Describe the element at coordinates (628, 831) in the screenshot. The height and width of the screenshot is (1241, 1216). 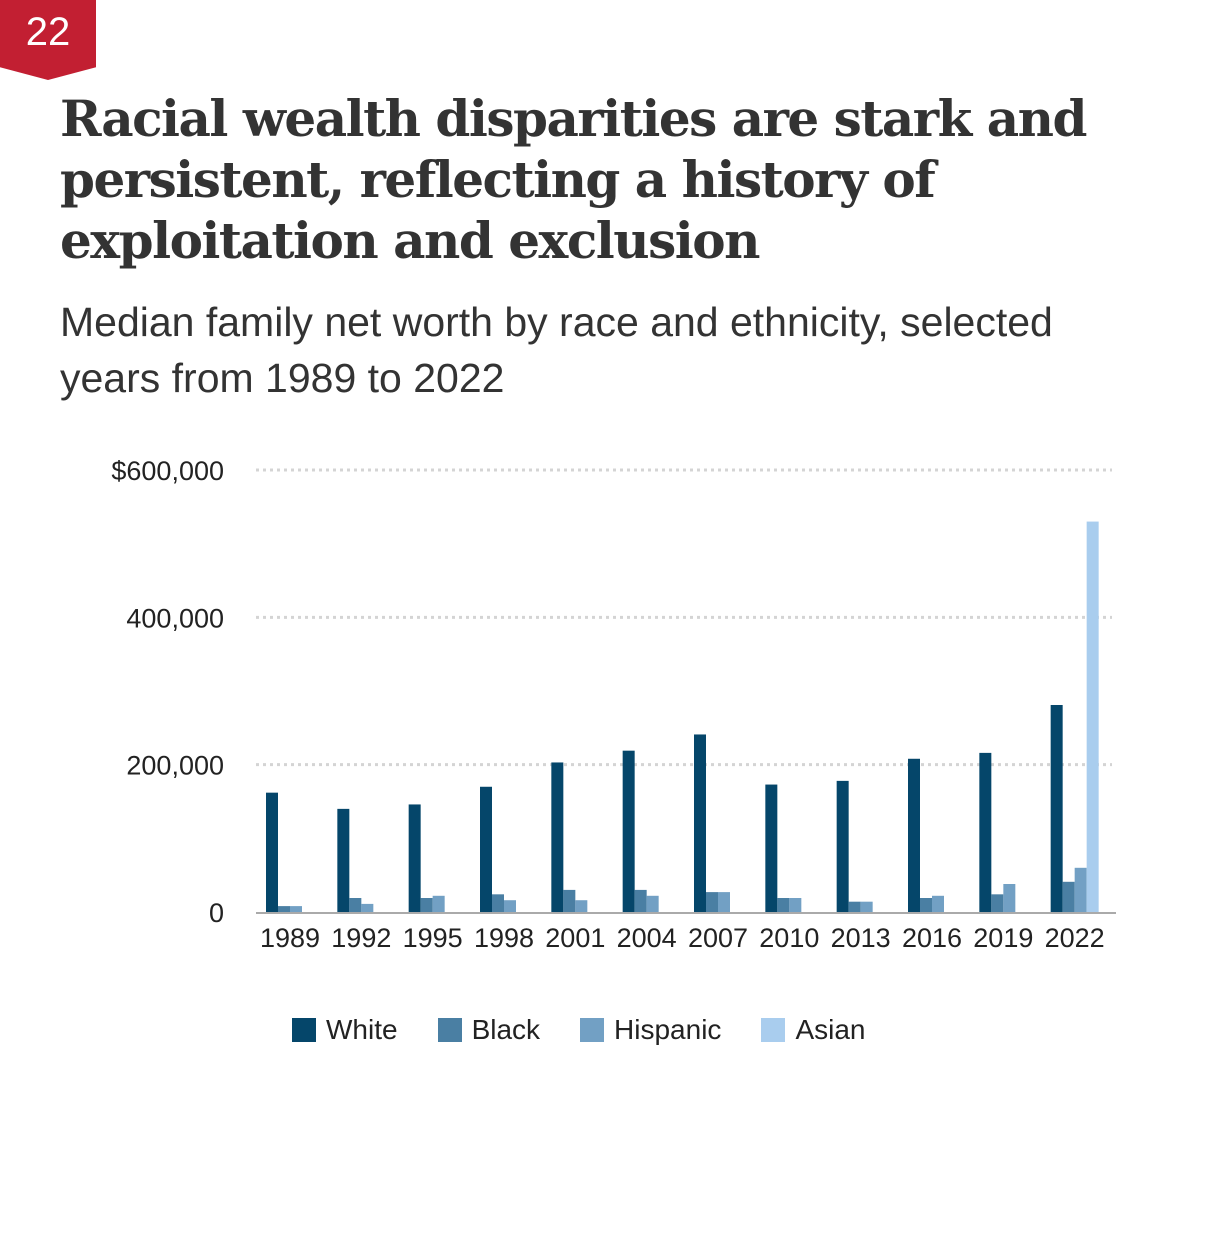
I see `bar-white-2004` at that location.